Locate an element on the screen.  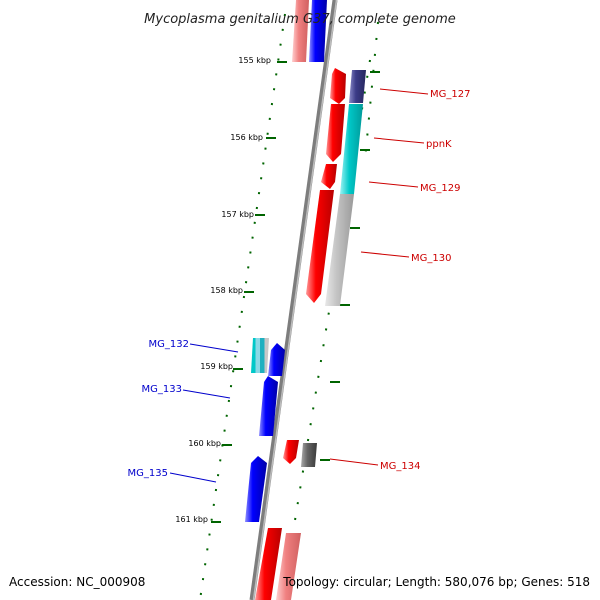
gene-bottom-pink is located at coordinates (288, 566).